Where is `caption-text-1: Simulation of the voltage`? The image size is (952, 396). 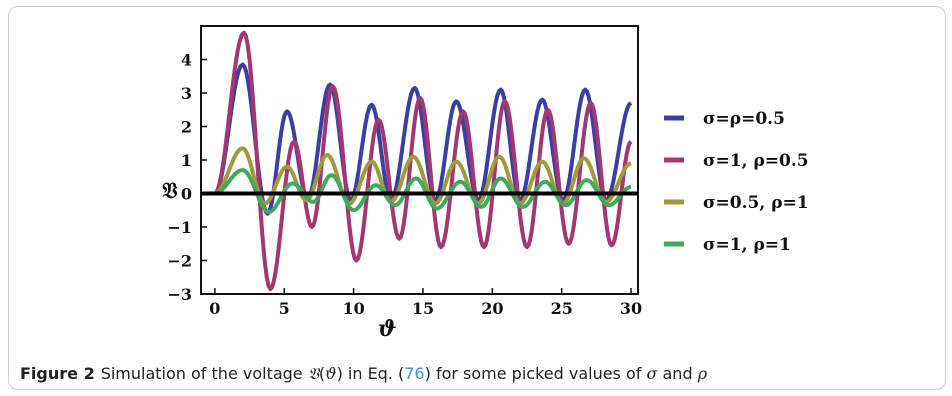 caption-text-1: Simulation of the voltage is located at coordinates (204, 373).